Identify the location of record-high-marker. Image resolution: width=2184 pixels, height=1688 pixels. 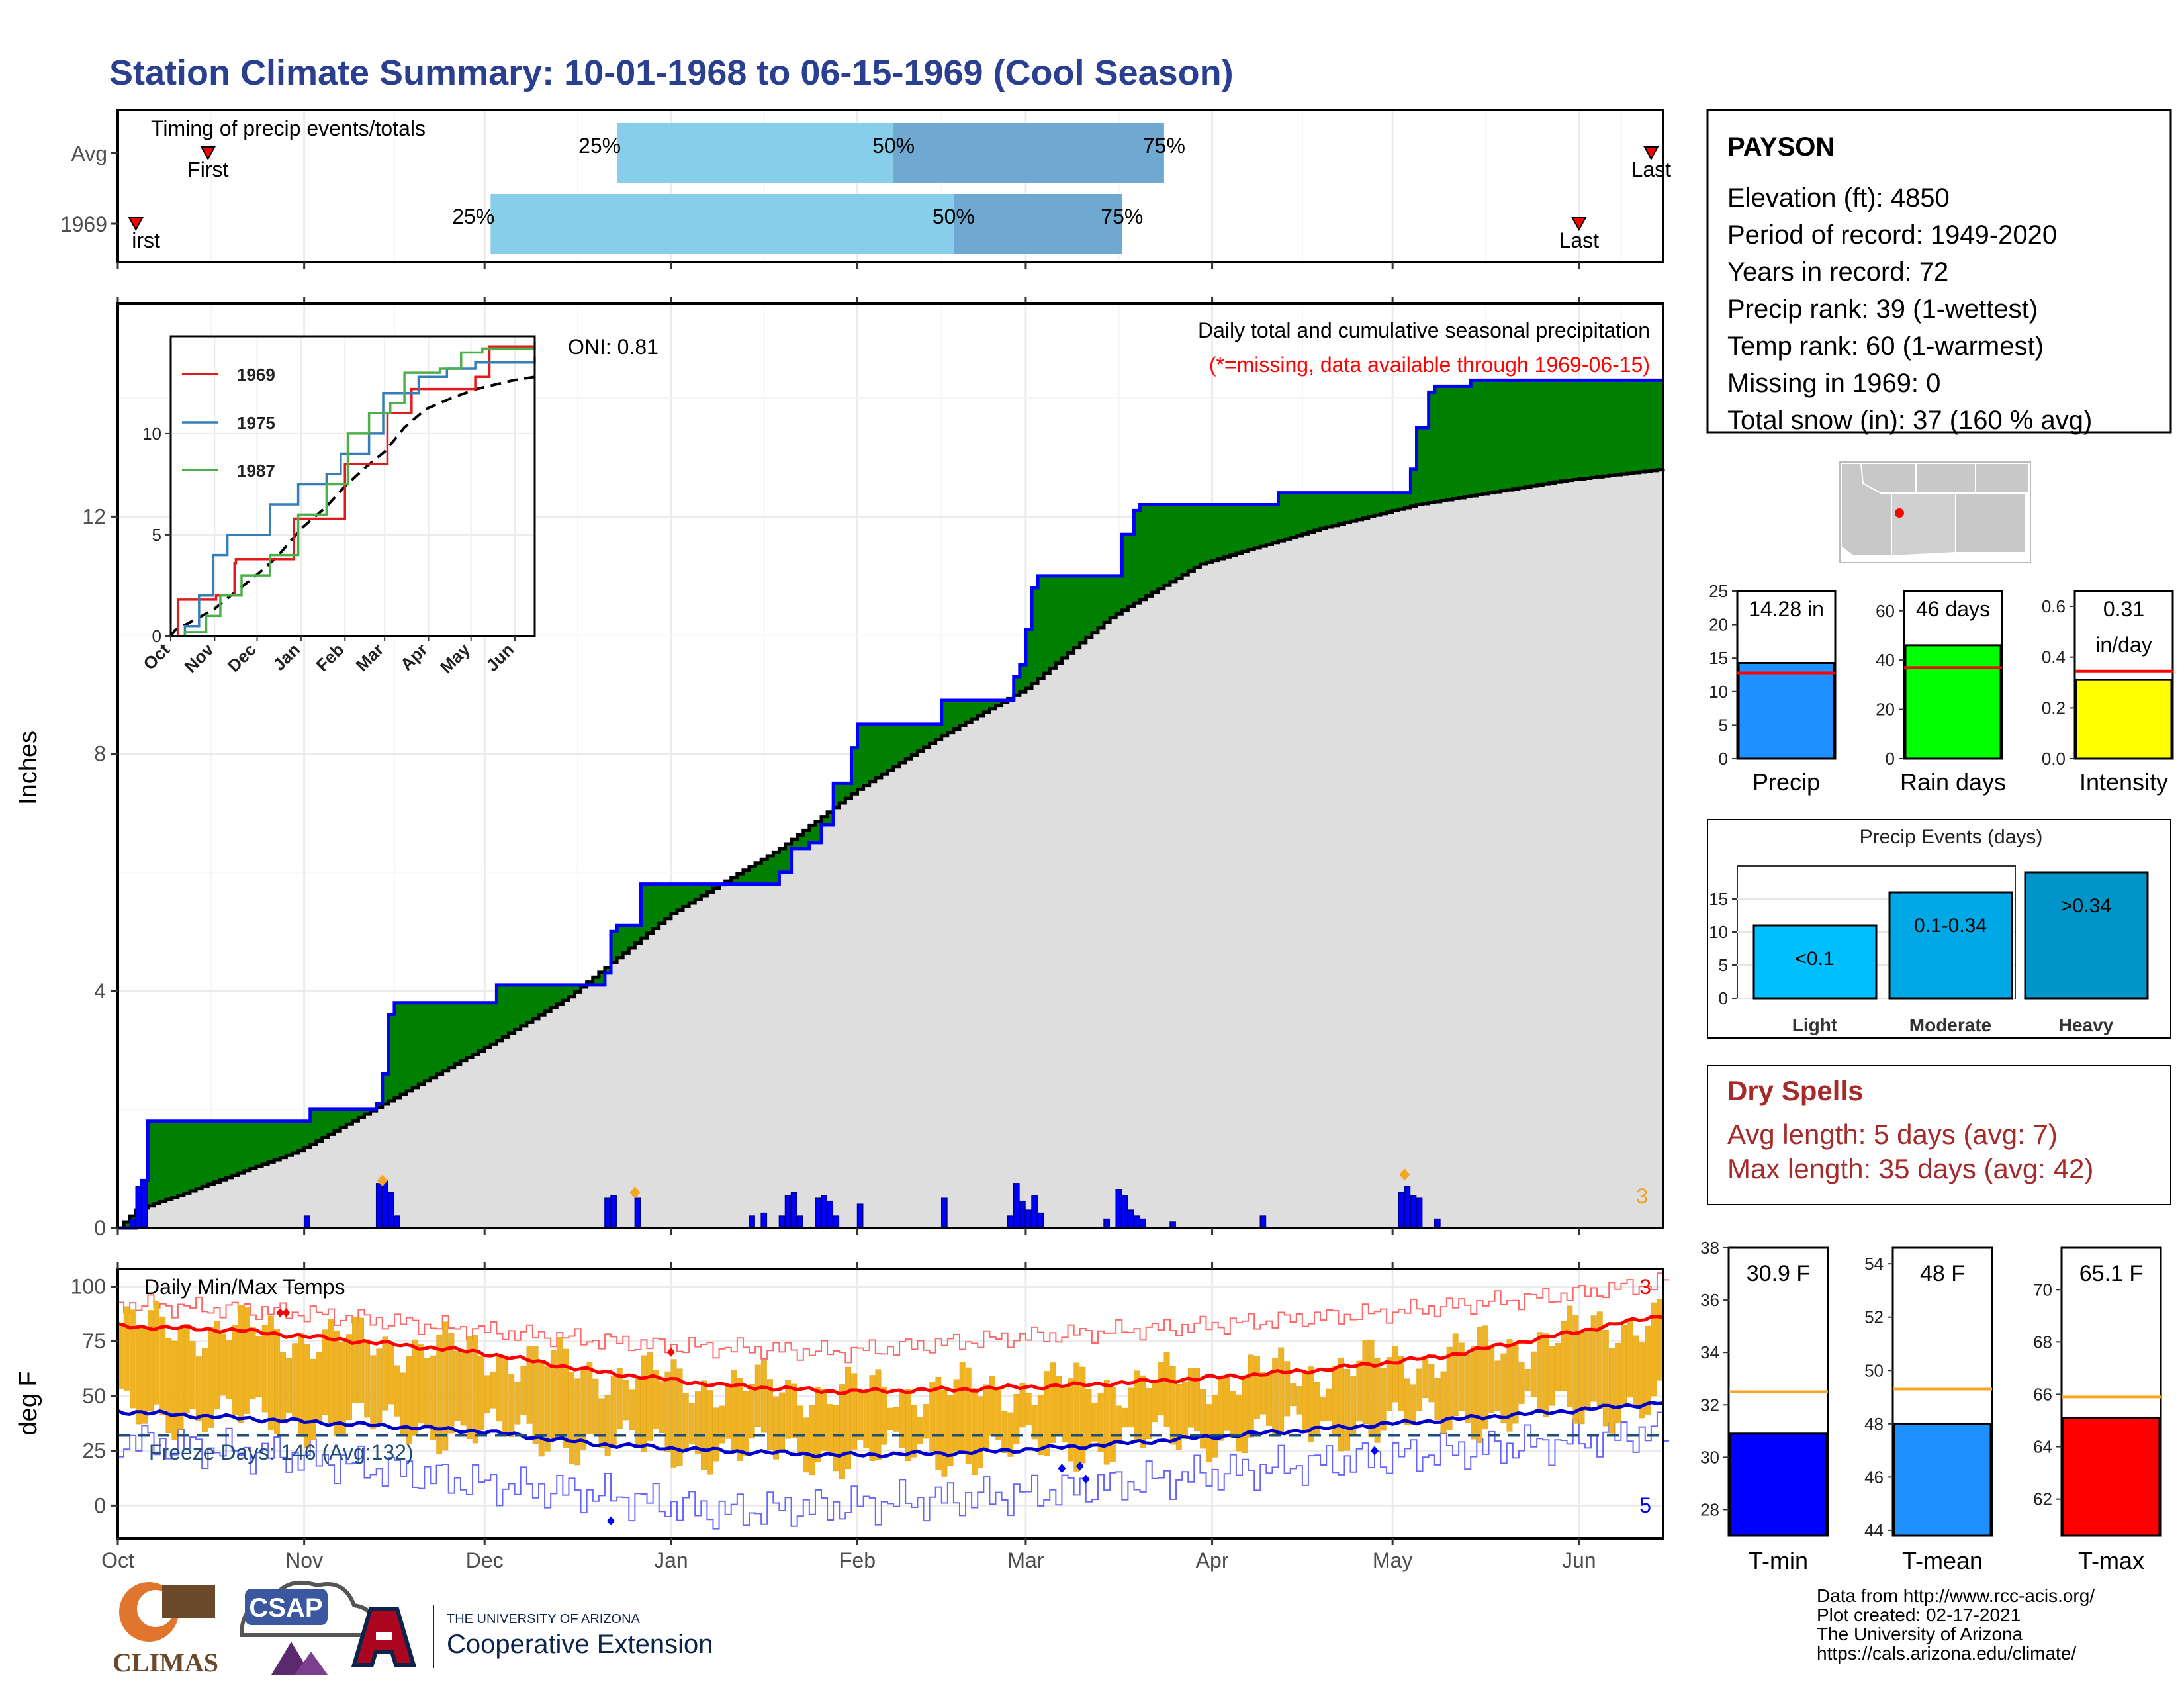
(670, 1352).